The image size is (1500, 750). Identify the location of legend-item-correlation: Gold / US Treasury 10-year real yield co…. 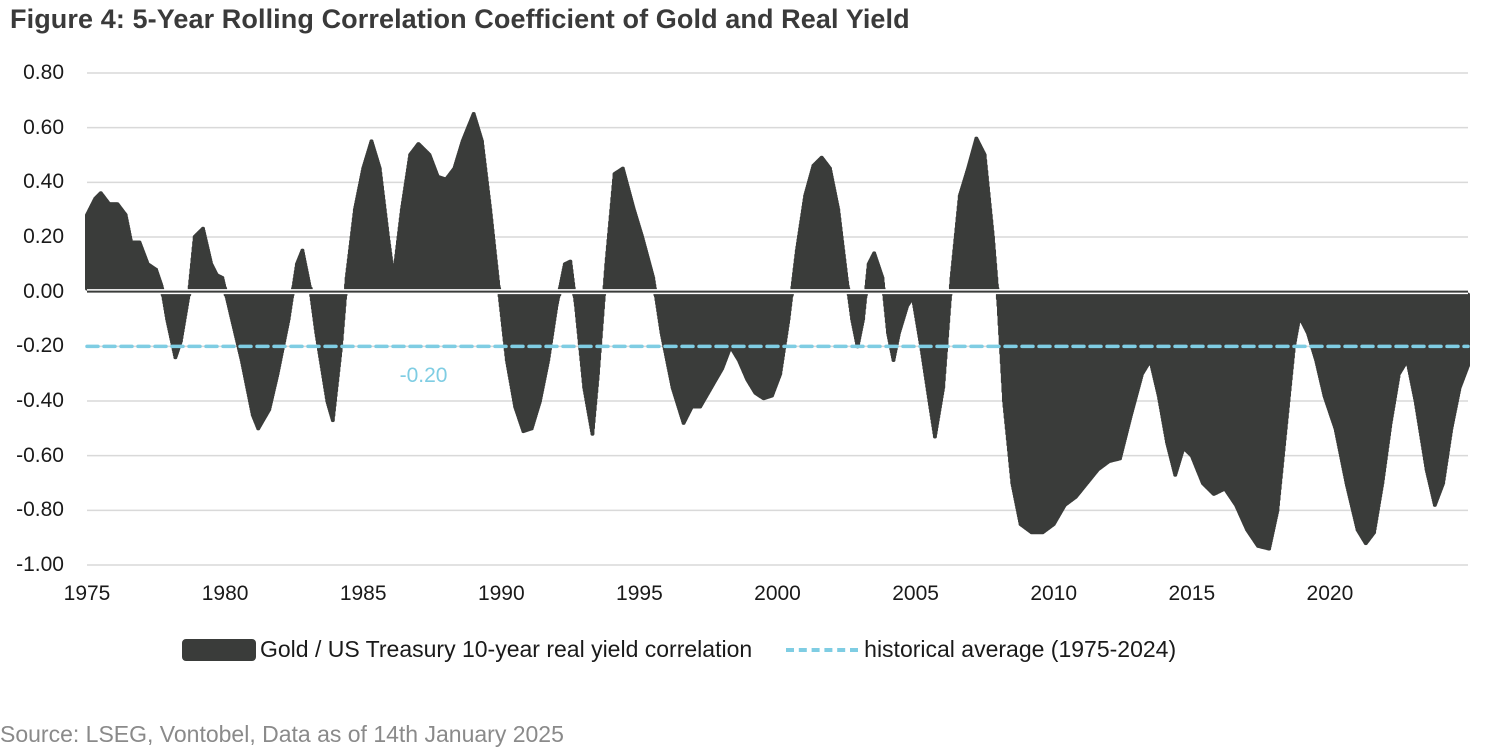
(467, 649).